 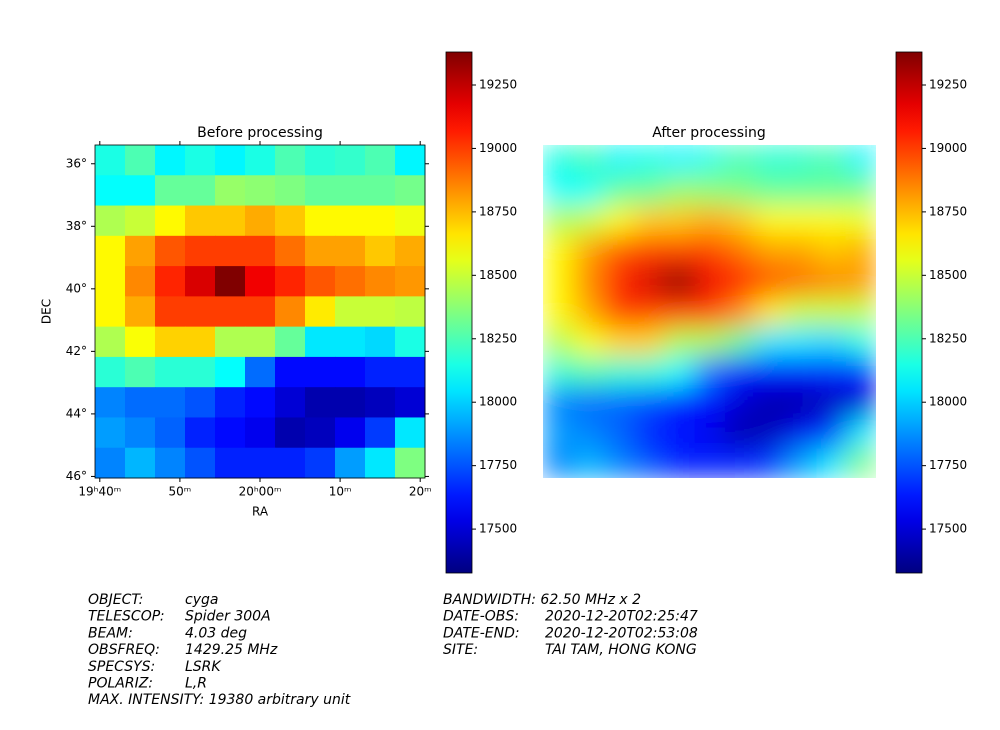 What do you see at coordinates (76, 413) in the screenshot?
I see `y-tick-label: 44°` at bounding box center [76, 413].